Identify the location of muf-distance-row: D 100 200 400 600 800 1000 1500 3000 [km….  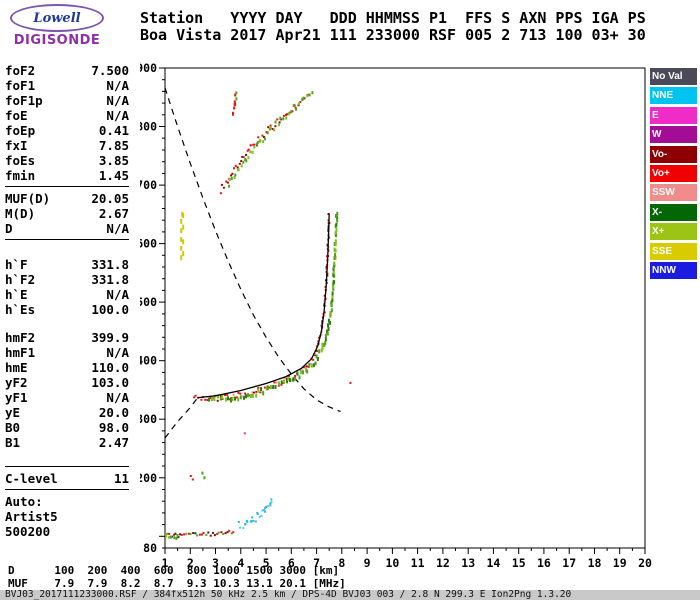
(174, 570).